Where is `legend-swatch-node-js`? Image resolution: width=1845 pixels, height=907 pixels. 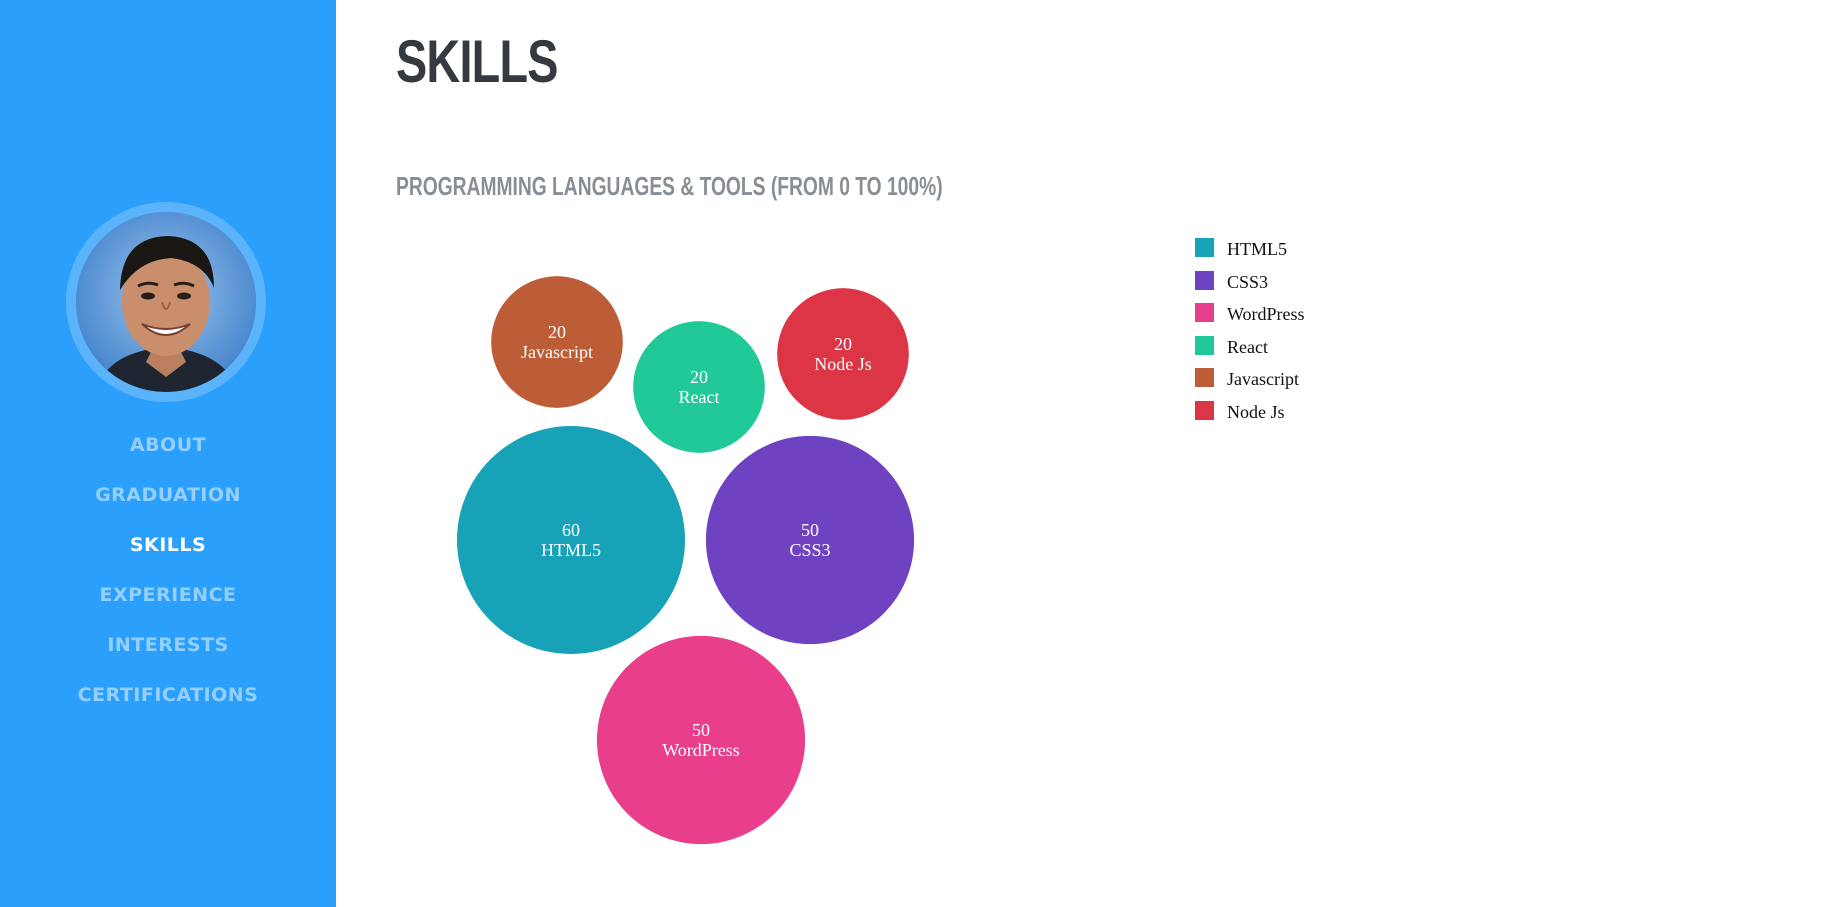
legend-swatch-node-js is located at coordinates (1204, 410).